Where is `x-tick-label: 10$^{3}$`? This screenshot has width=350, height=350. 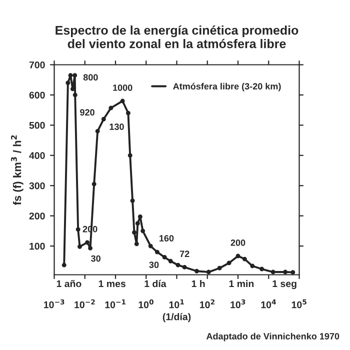 x-tick-label: 10$^{3}$ is located at coordinates (238, 303).